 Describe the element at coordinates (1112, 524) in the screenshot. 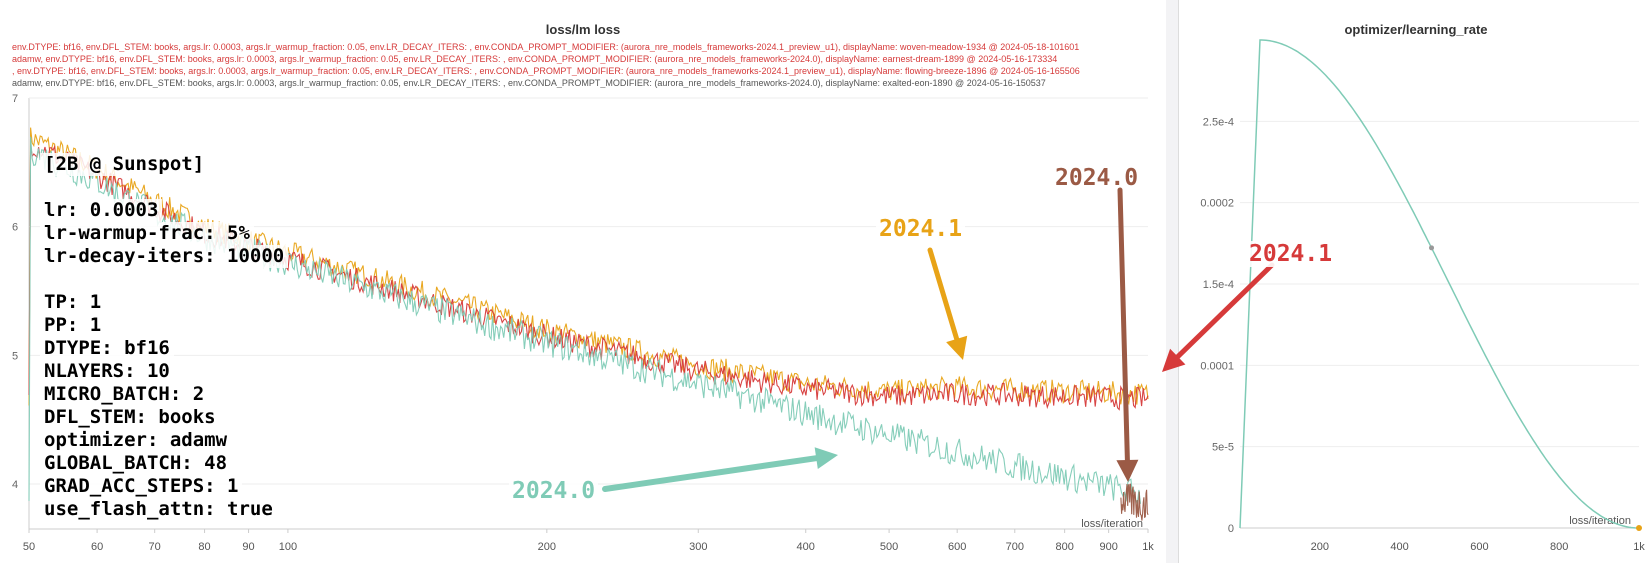

I see `x-axis-label: loss/iteration` at that location.